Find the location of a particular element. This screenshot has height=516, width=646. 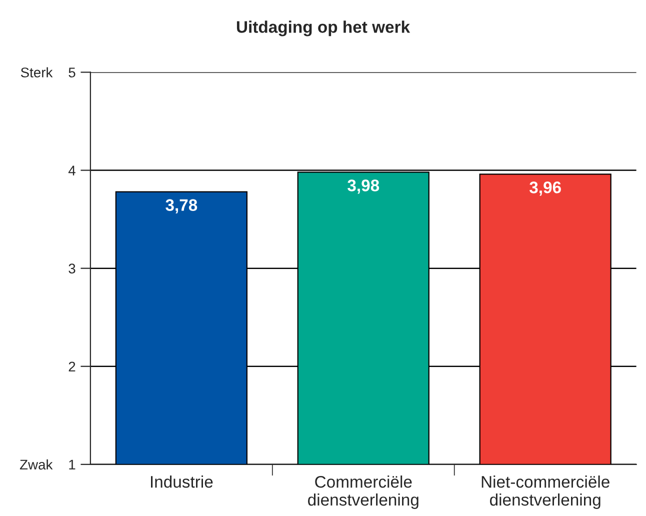

data-label: 3,96 is located at coordinates (545, 189).